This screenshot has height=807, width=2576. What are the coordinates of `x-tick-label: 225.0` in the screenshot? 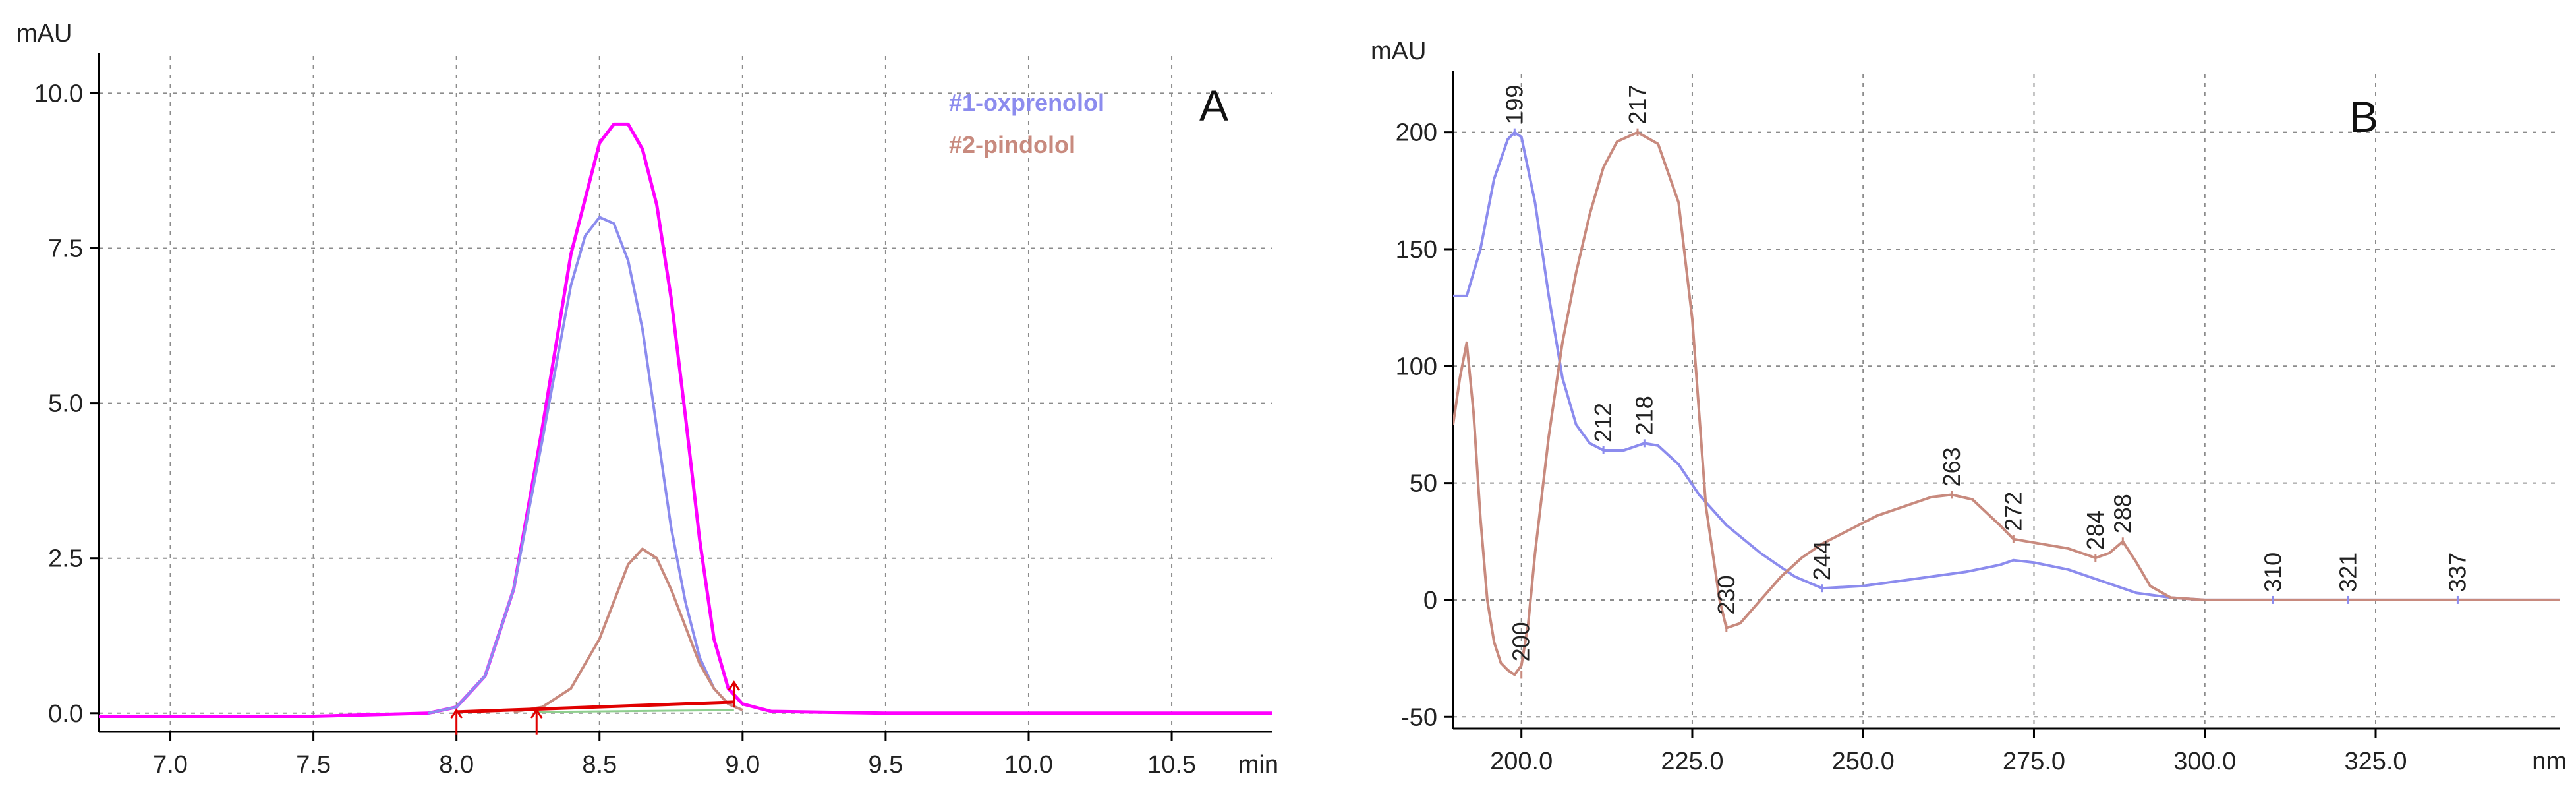 It's located at (1692, 761).